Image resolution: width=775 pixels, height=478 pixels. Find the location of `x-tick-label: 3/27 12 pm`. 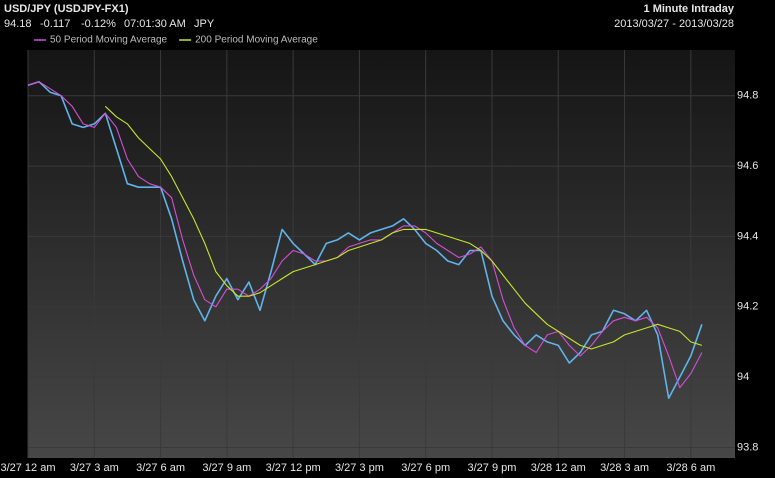

x-tick-label: 3/27 12 pm is located at coordinates (293, 468).